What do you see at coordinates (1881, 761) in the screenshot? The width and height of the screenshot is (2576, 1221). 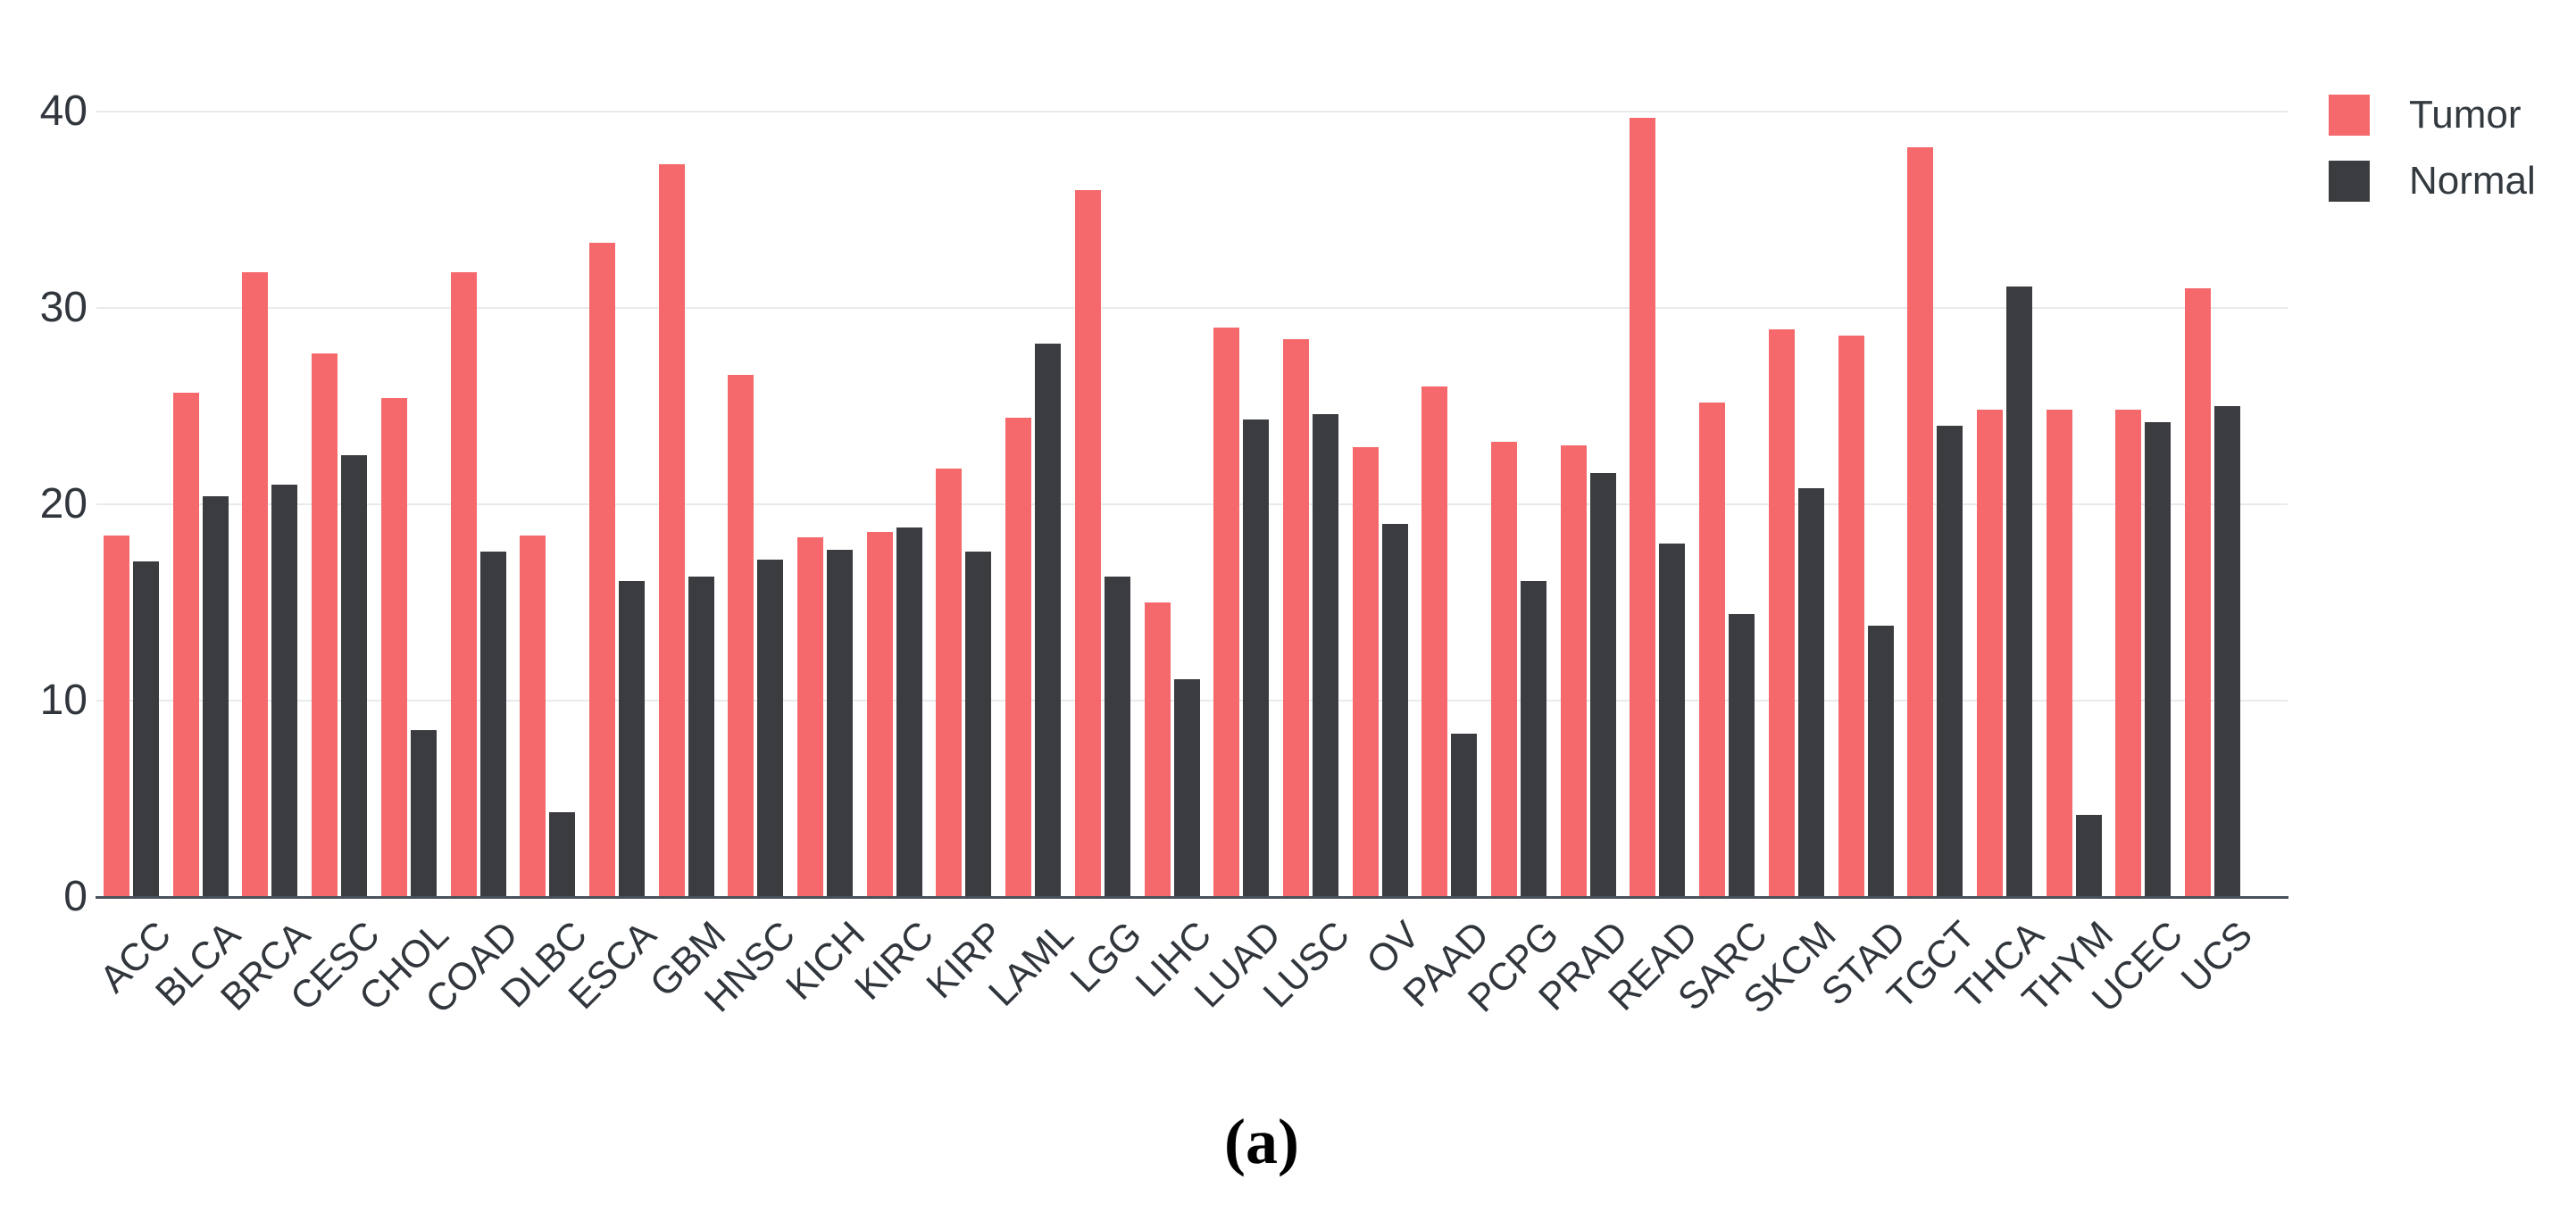 I see `bar-normal-STAD` at bounding box center [1881, 761].